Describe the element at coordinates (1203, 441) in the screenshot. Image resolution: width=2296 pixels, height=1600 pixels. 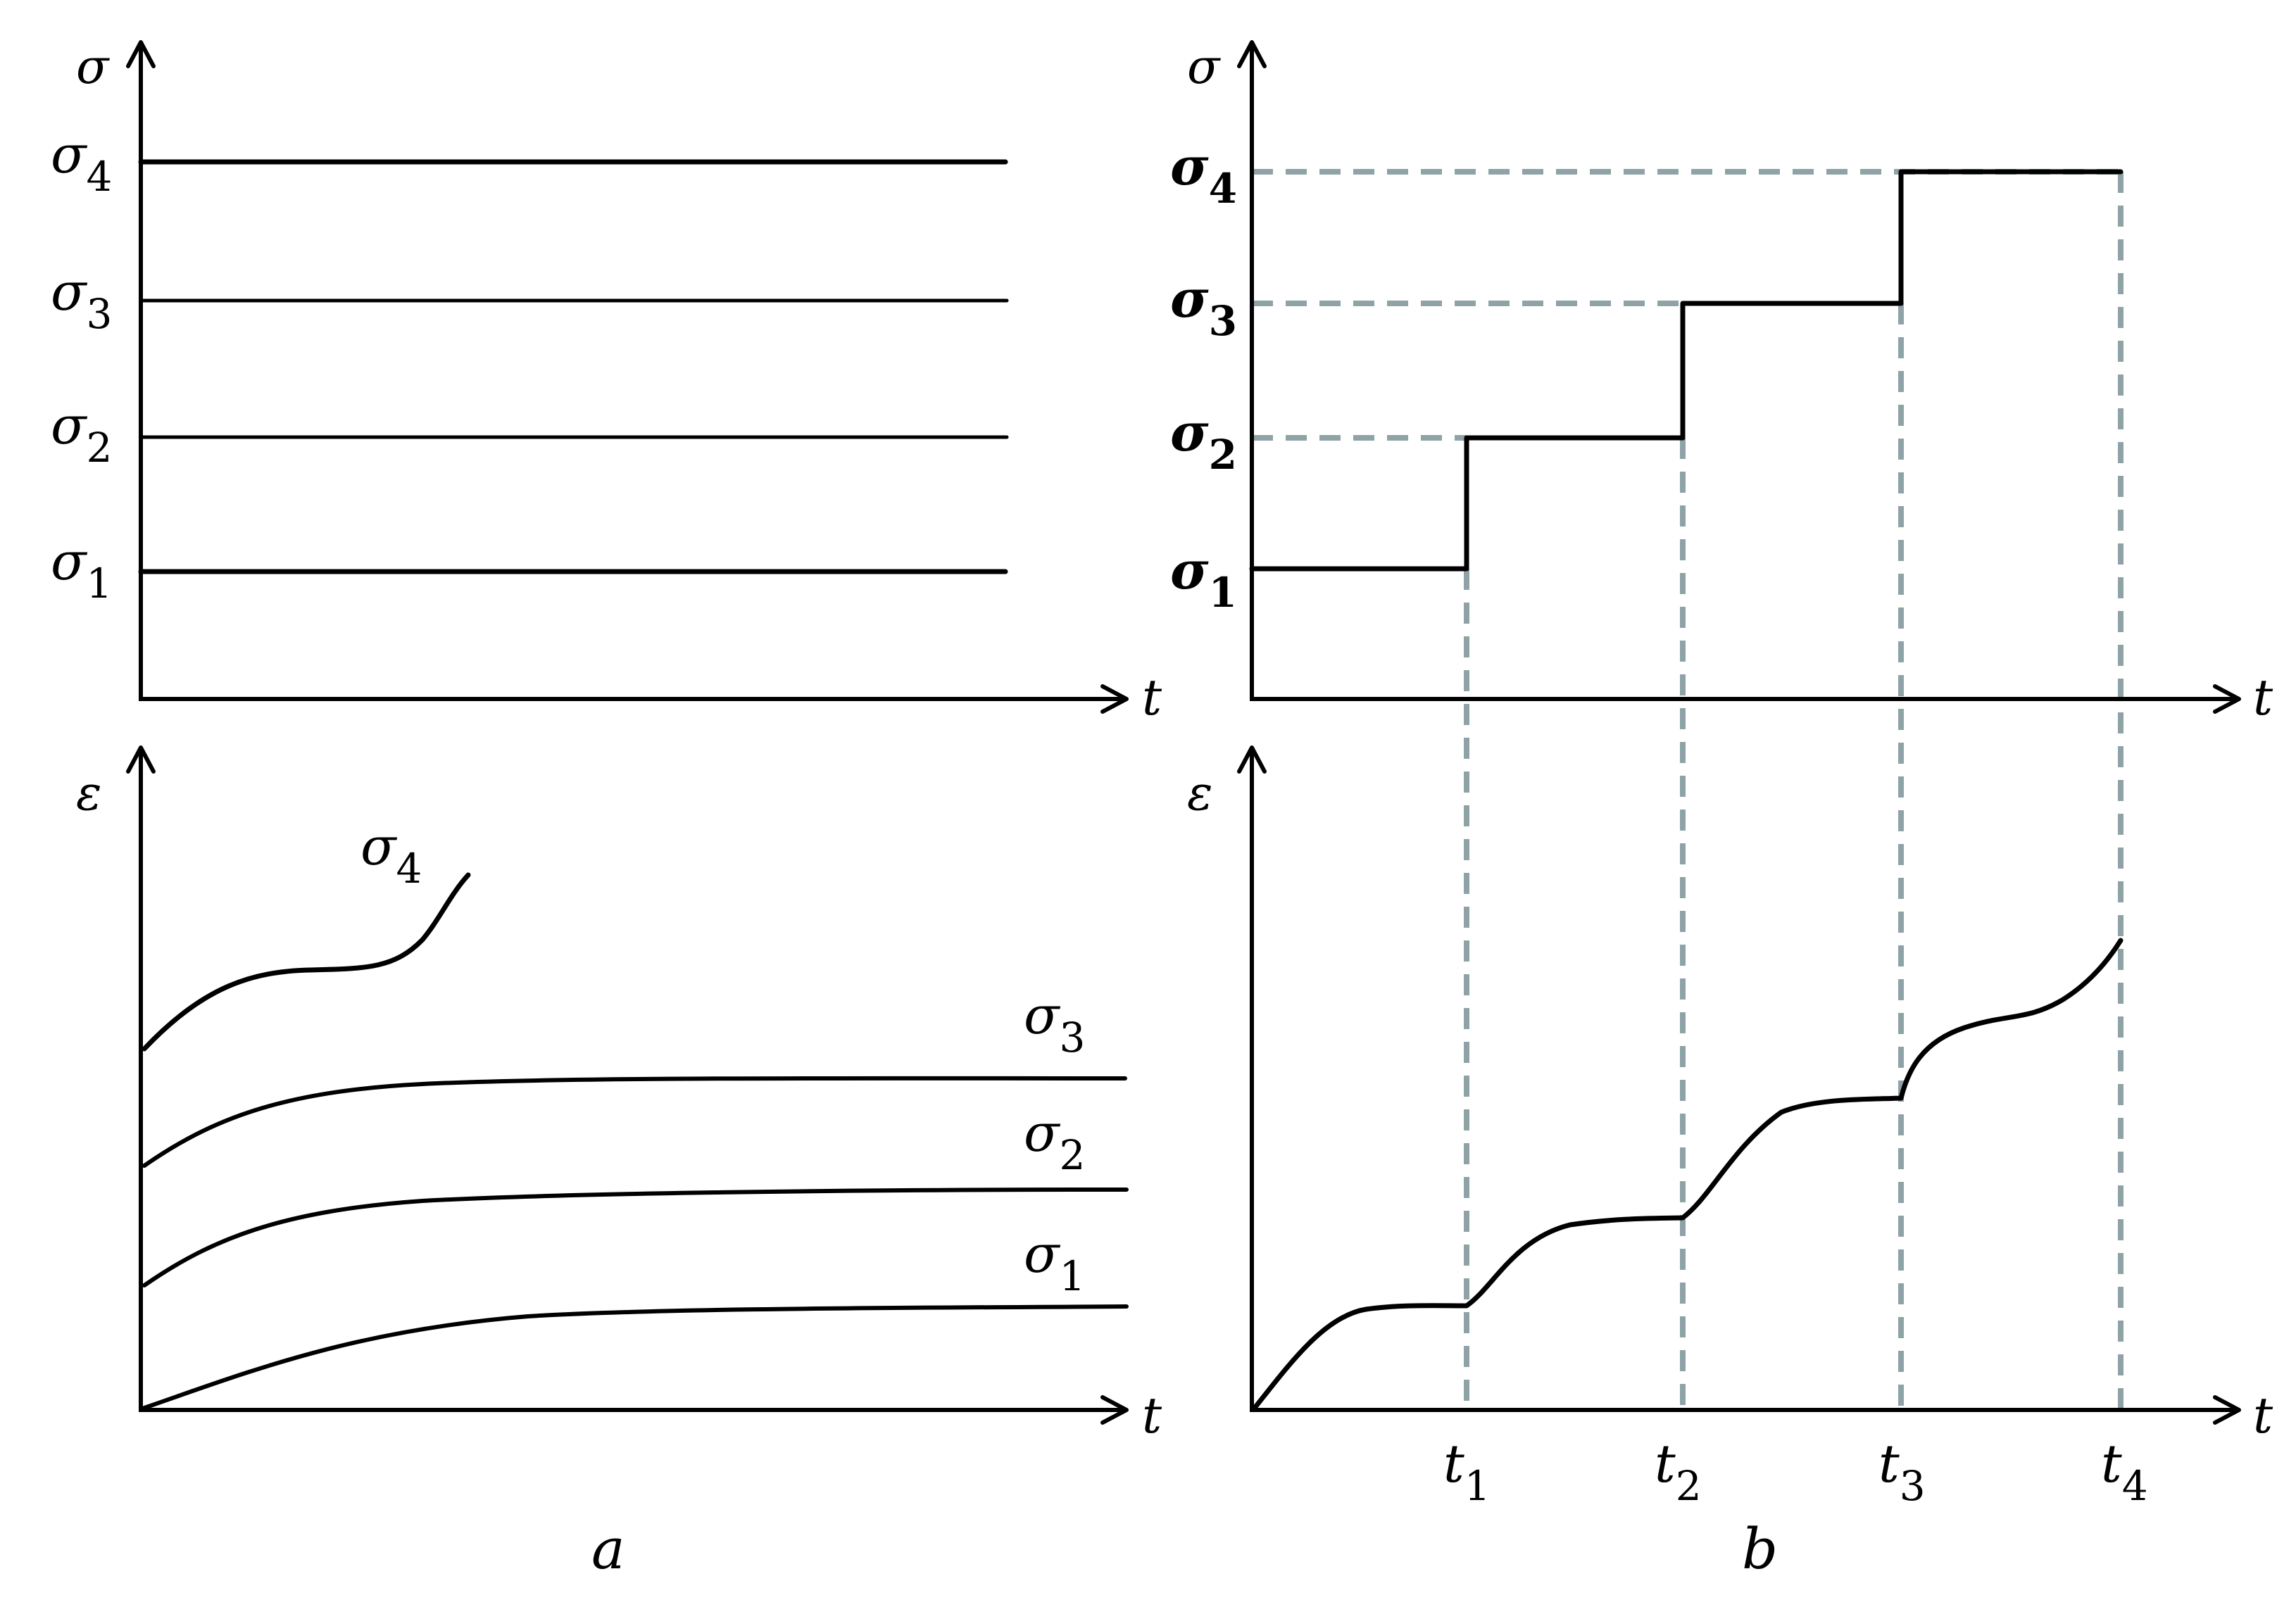
I see `panel-b-level-label-sigma2: σ2` at that location.